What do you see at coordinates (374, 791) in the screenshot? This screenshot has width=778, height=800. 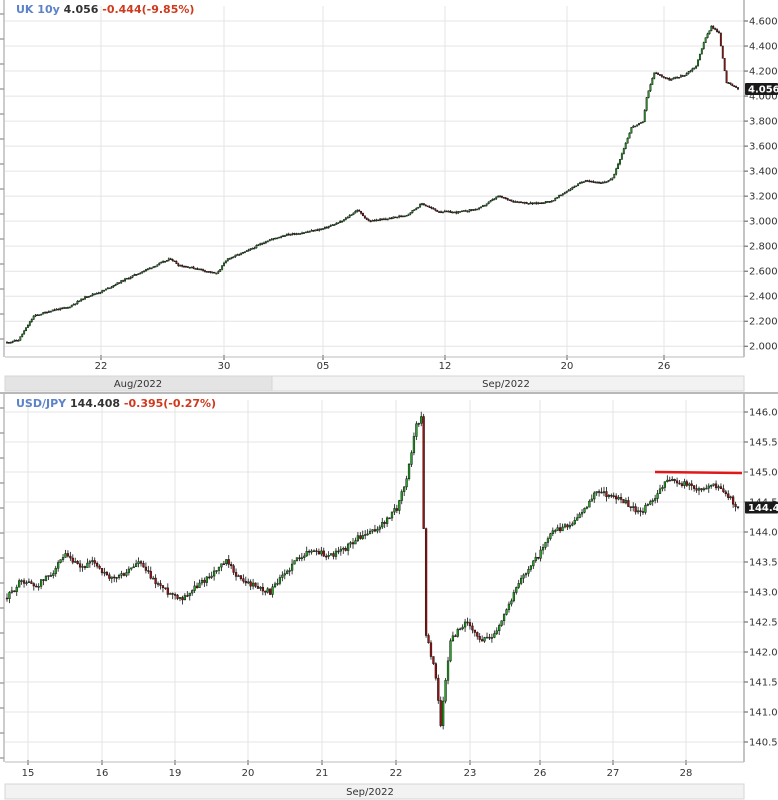 I see `period-band` at bounding box center [374, 791].